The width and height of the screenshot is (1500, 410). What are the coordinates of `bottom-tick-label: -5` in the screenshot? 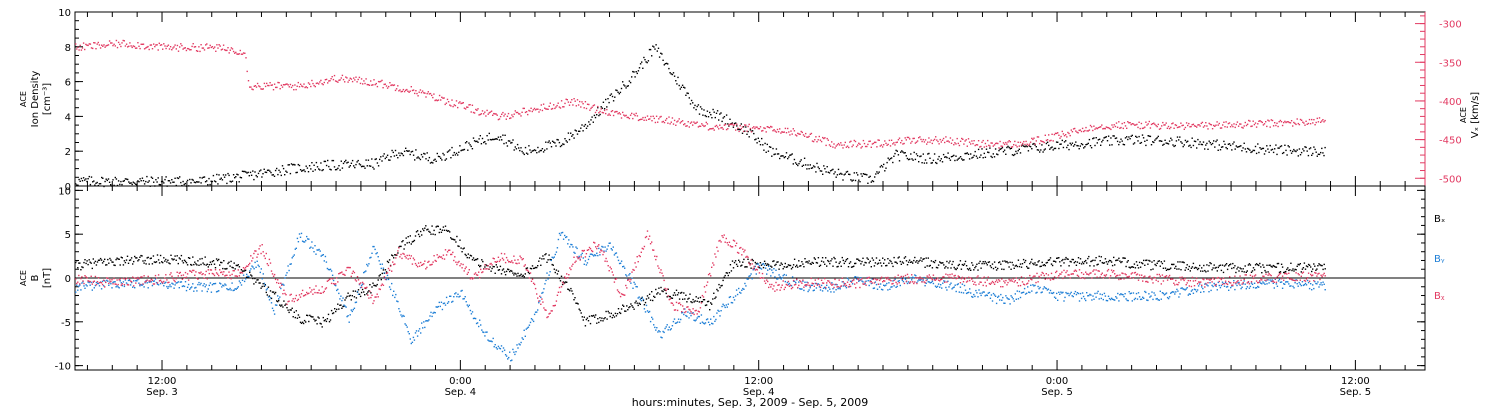 It's located at (66, 323).